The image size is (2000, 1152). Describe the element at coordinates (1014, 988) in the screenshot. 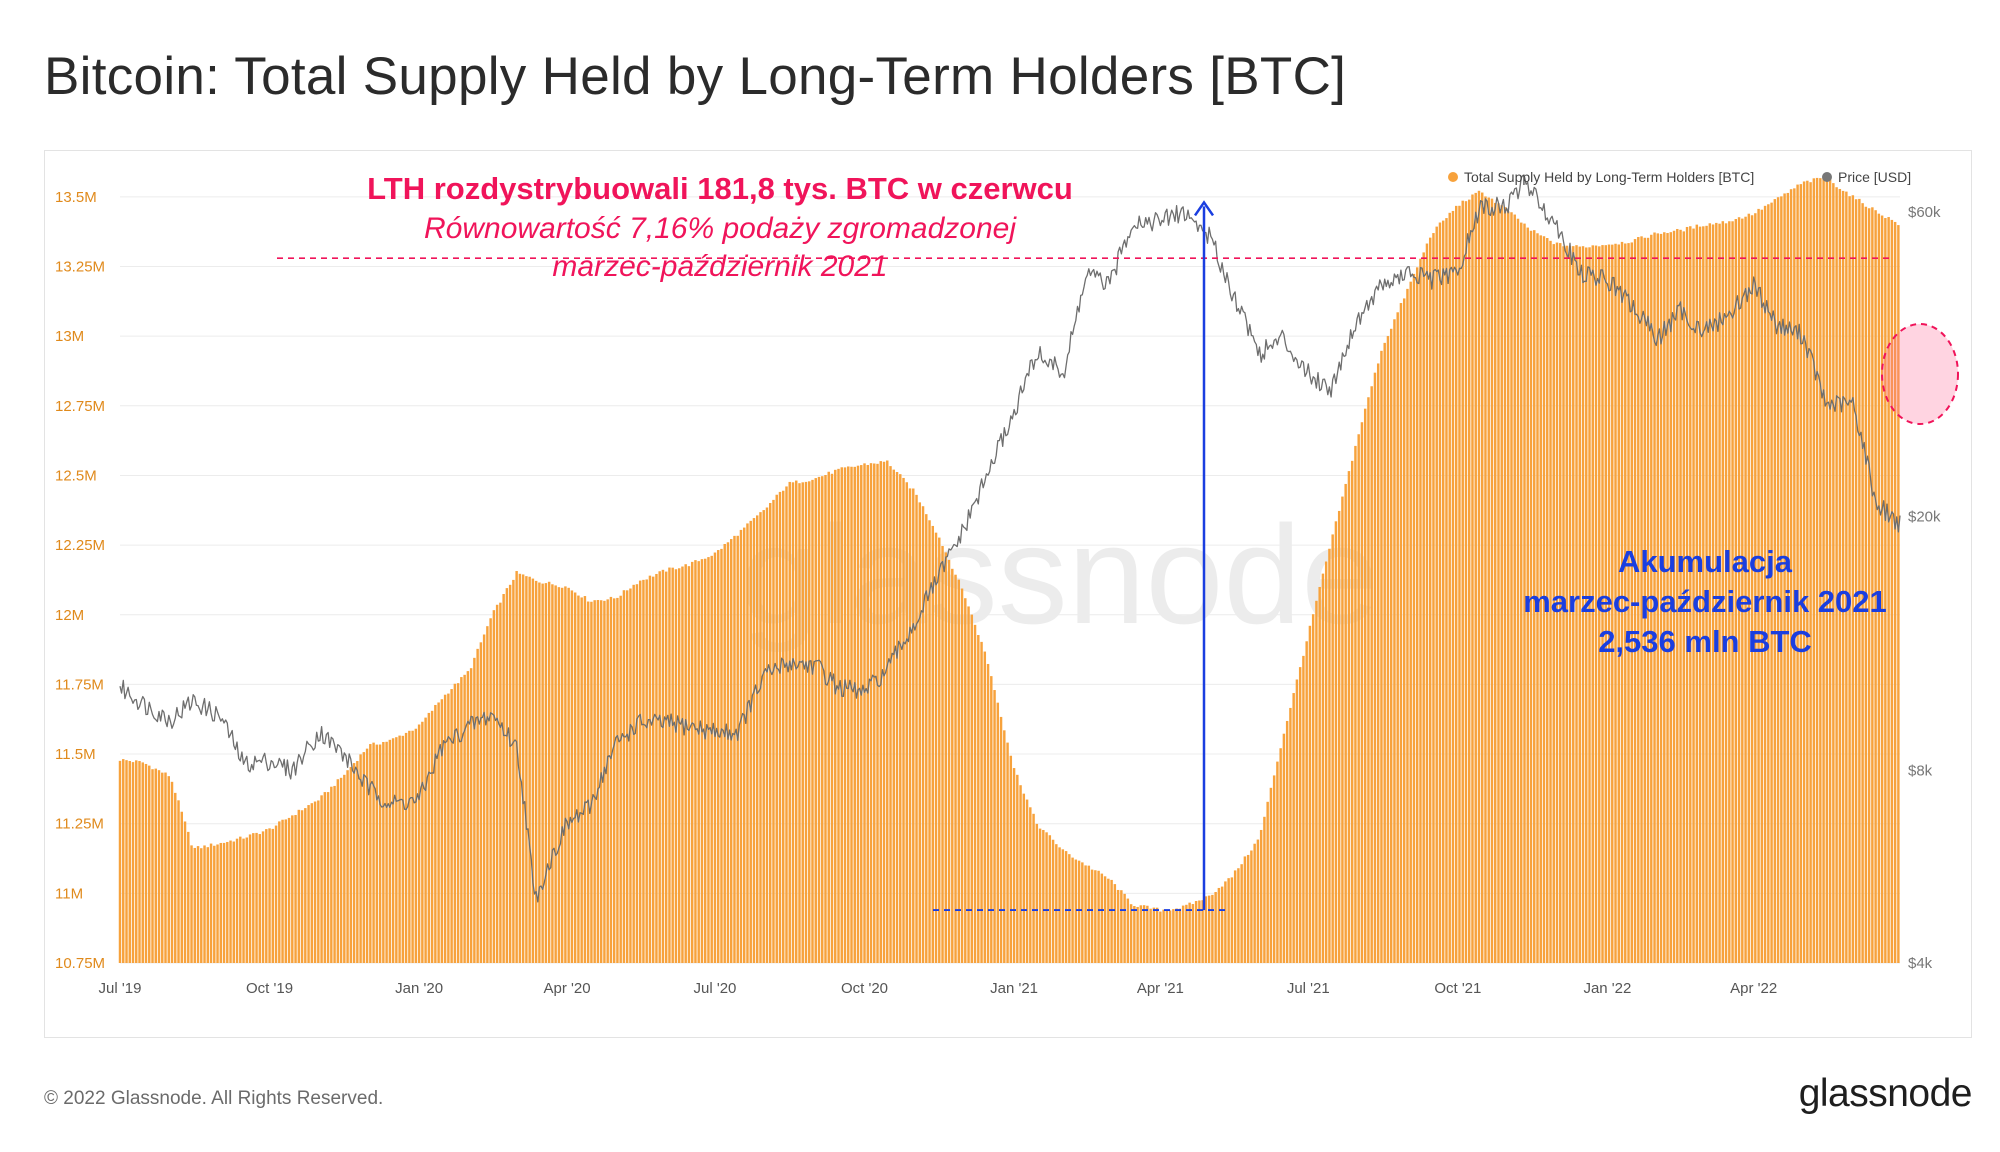

I see `x-tick-label: Jan '21` at that location.